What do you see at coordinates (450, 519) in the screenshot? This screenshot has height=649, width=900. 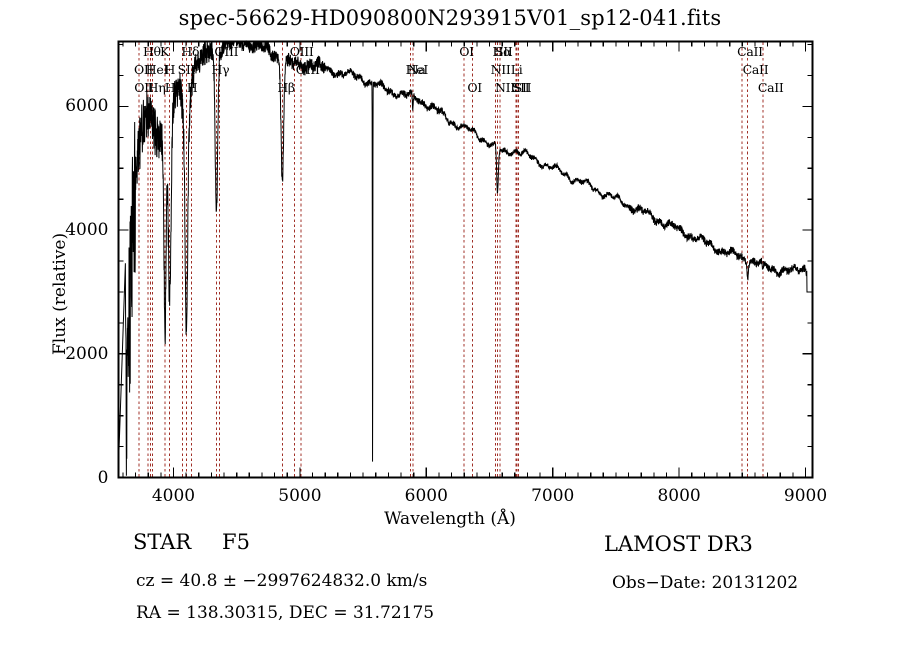 I see `x-axis-title: Wavelength (Å)` at bounding box center [450, 519].